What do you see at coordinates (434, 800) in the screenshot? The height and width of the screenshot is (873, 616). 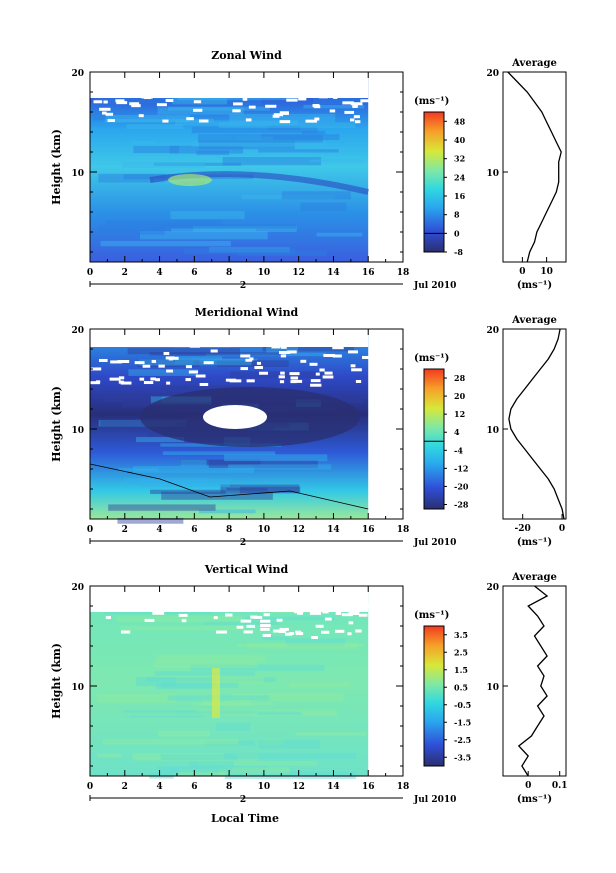 I see `date-label: Jul 2010` at bounding box center [434, 800].